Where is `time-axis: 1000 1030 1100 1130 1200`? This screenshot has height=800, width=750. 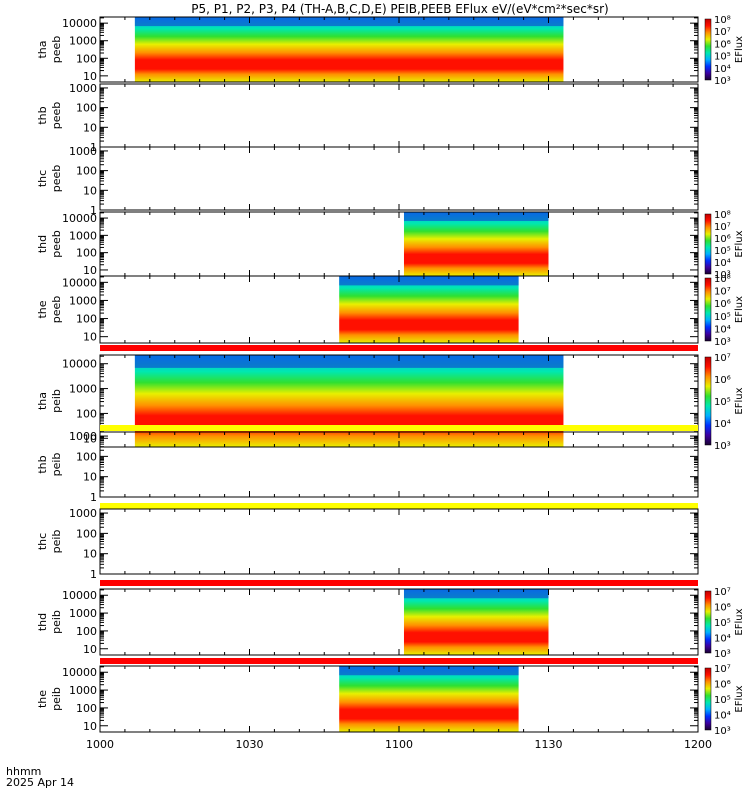
time-axis: 1000 1030 1100 1130 1200 is located at coordinates (399, 744).